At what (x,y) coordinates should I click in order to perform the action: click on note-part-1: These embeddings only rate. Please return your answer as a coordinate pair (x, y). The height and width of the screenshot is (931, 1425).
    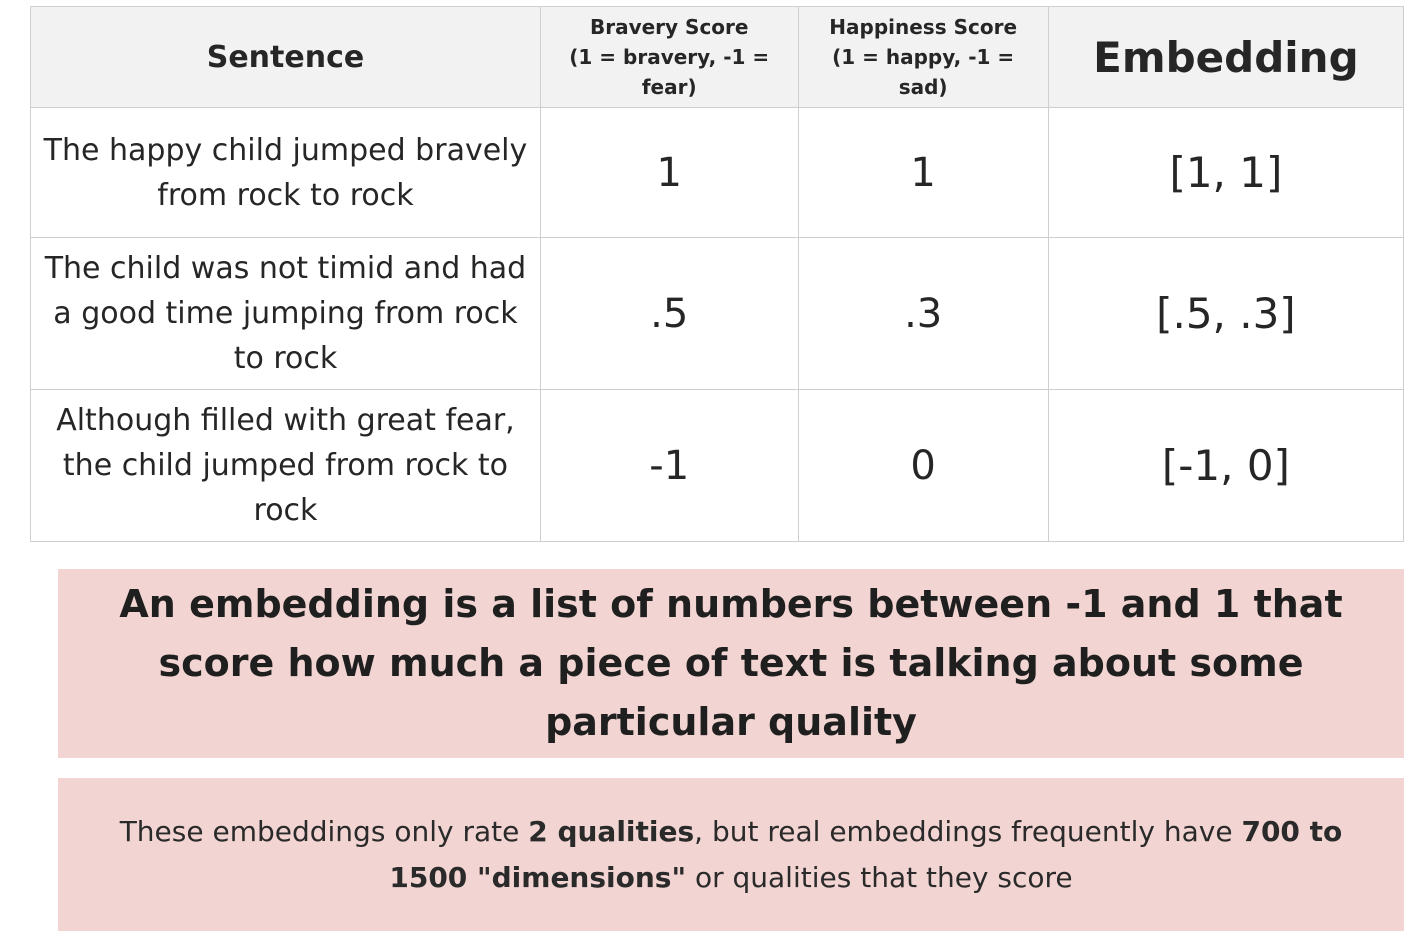
    Looking at the image, I should click on (324, 831).